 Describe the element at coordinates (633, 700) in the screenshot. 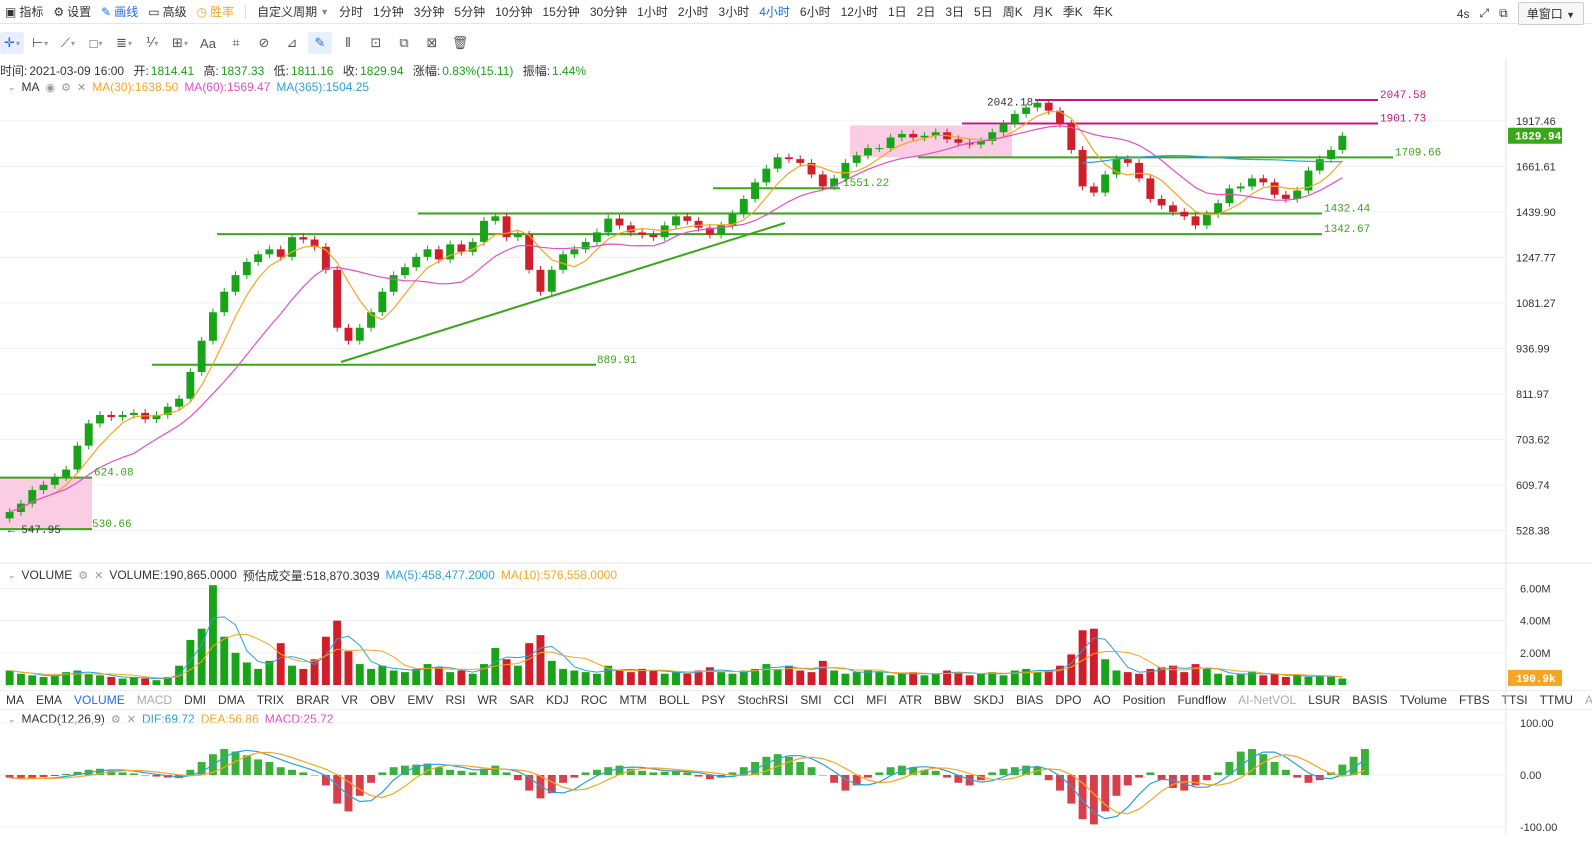

I see `indicator-tab-mtm: MTM` at that location.